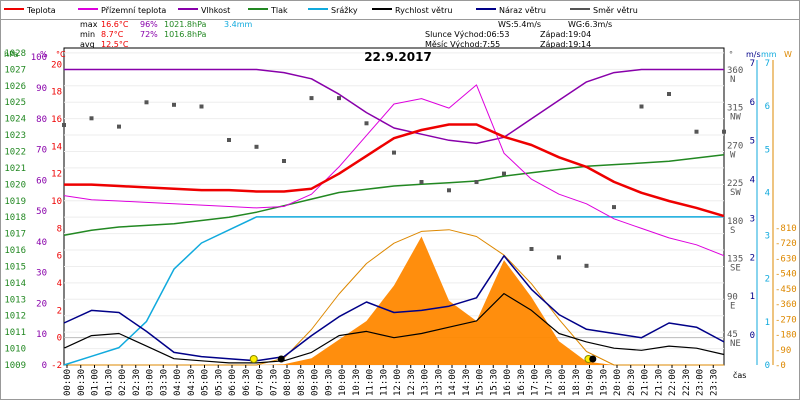  I want to click on x-tick-label: 11:00, so click(371, 382).